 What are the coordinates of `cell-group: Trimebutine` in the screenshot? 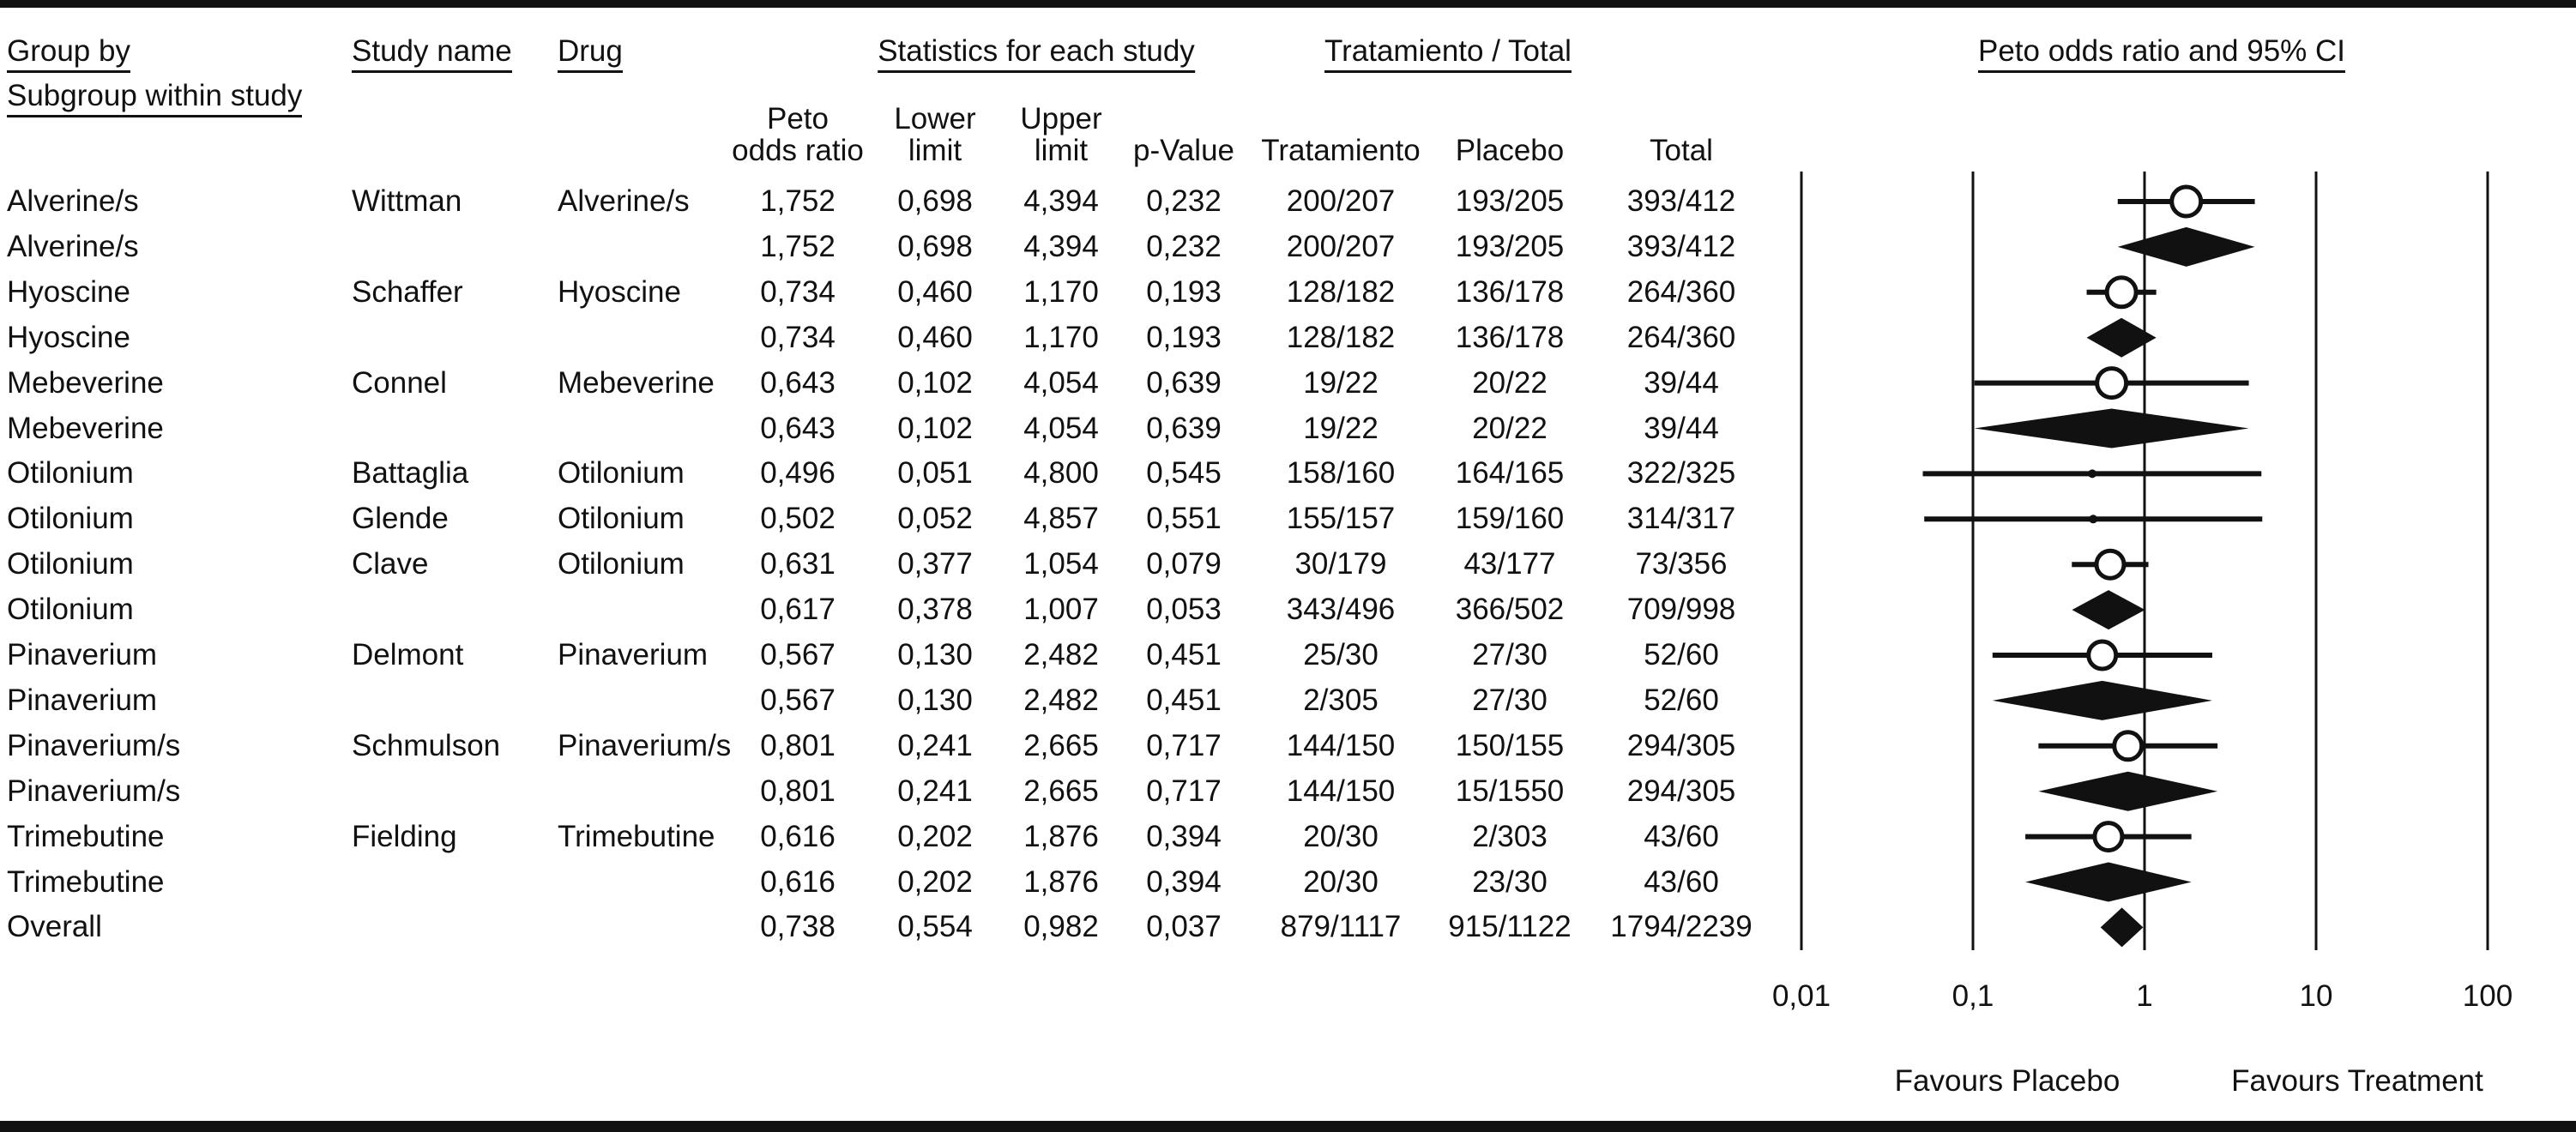 It's located at (86, 881).